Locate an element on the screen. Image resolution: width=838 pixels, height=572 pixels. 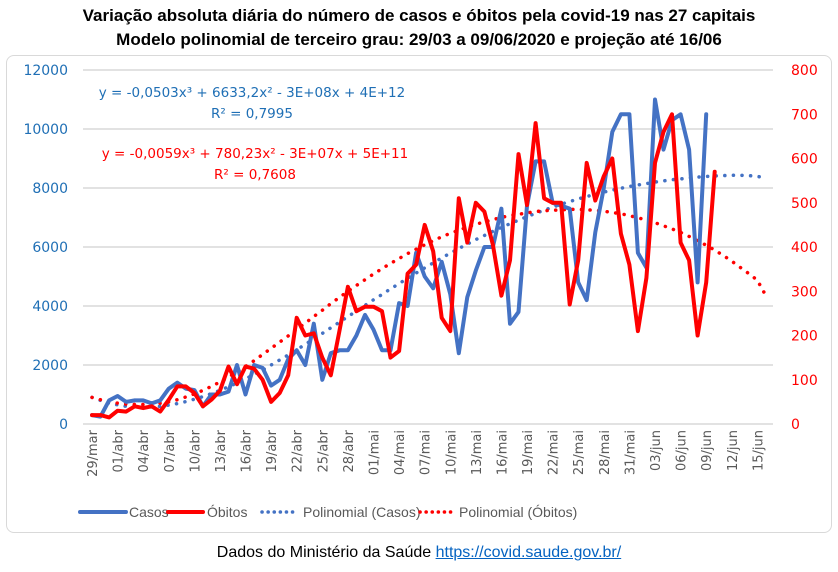
right-tick-label: 100 is located at coordinates (804, 381).